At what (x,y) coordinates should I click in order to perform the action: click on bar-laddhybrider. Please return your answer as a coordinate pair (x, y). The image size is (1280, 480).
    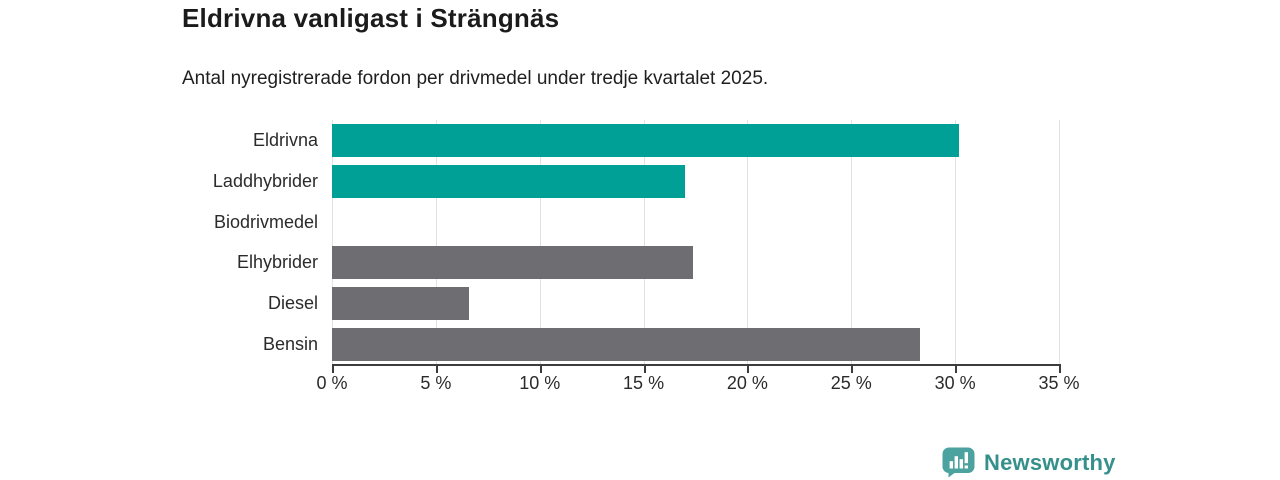
    Looking at the image, I should click on (509, 181).